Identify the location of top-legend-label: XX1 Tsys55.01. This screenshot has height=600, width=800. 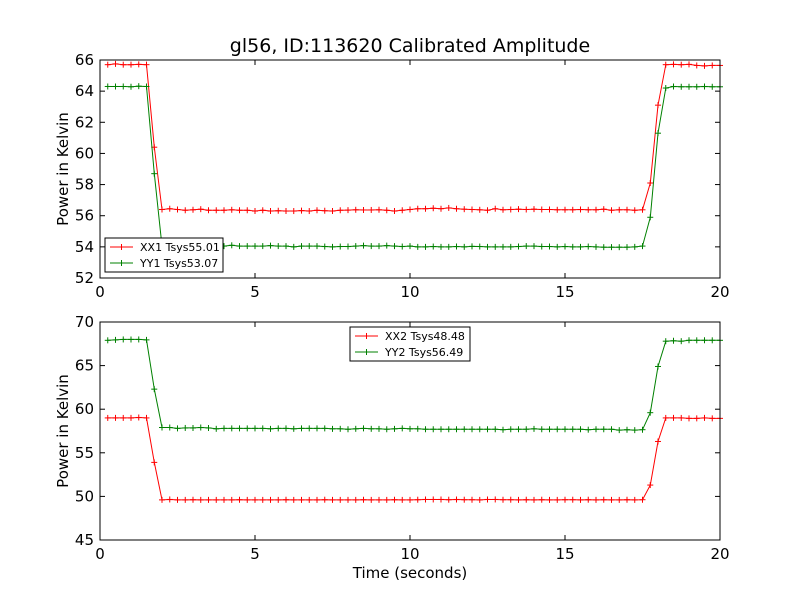
(180, 247).